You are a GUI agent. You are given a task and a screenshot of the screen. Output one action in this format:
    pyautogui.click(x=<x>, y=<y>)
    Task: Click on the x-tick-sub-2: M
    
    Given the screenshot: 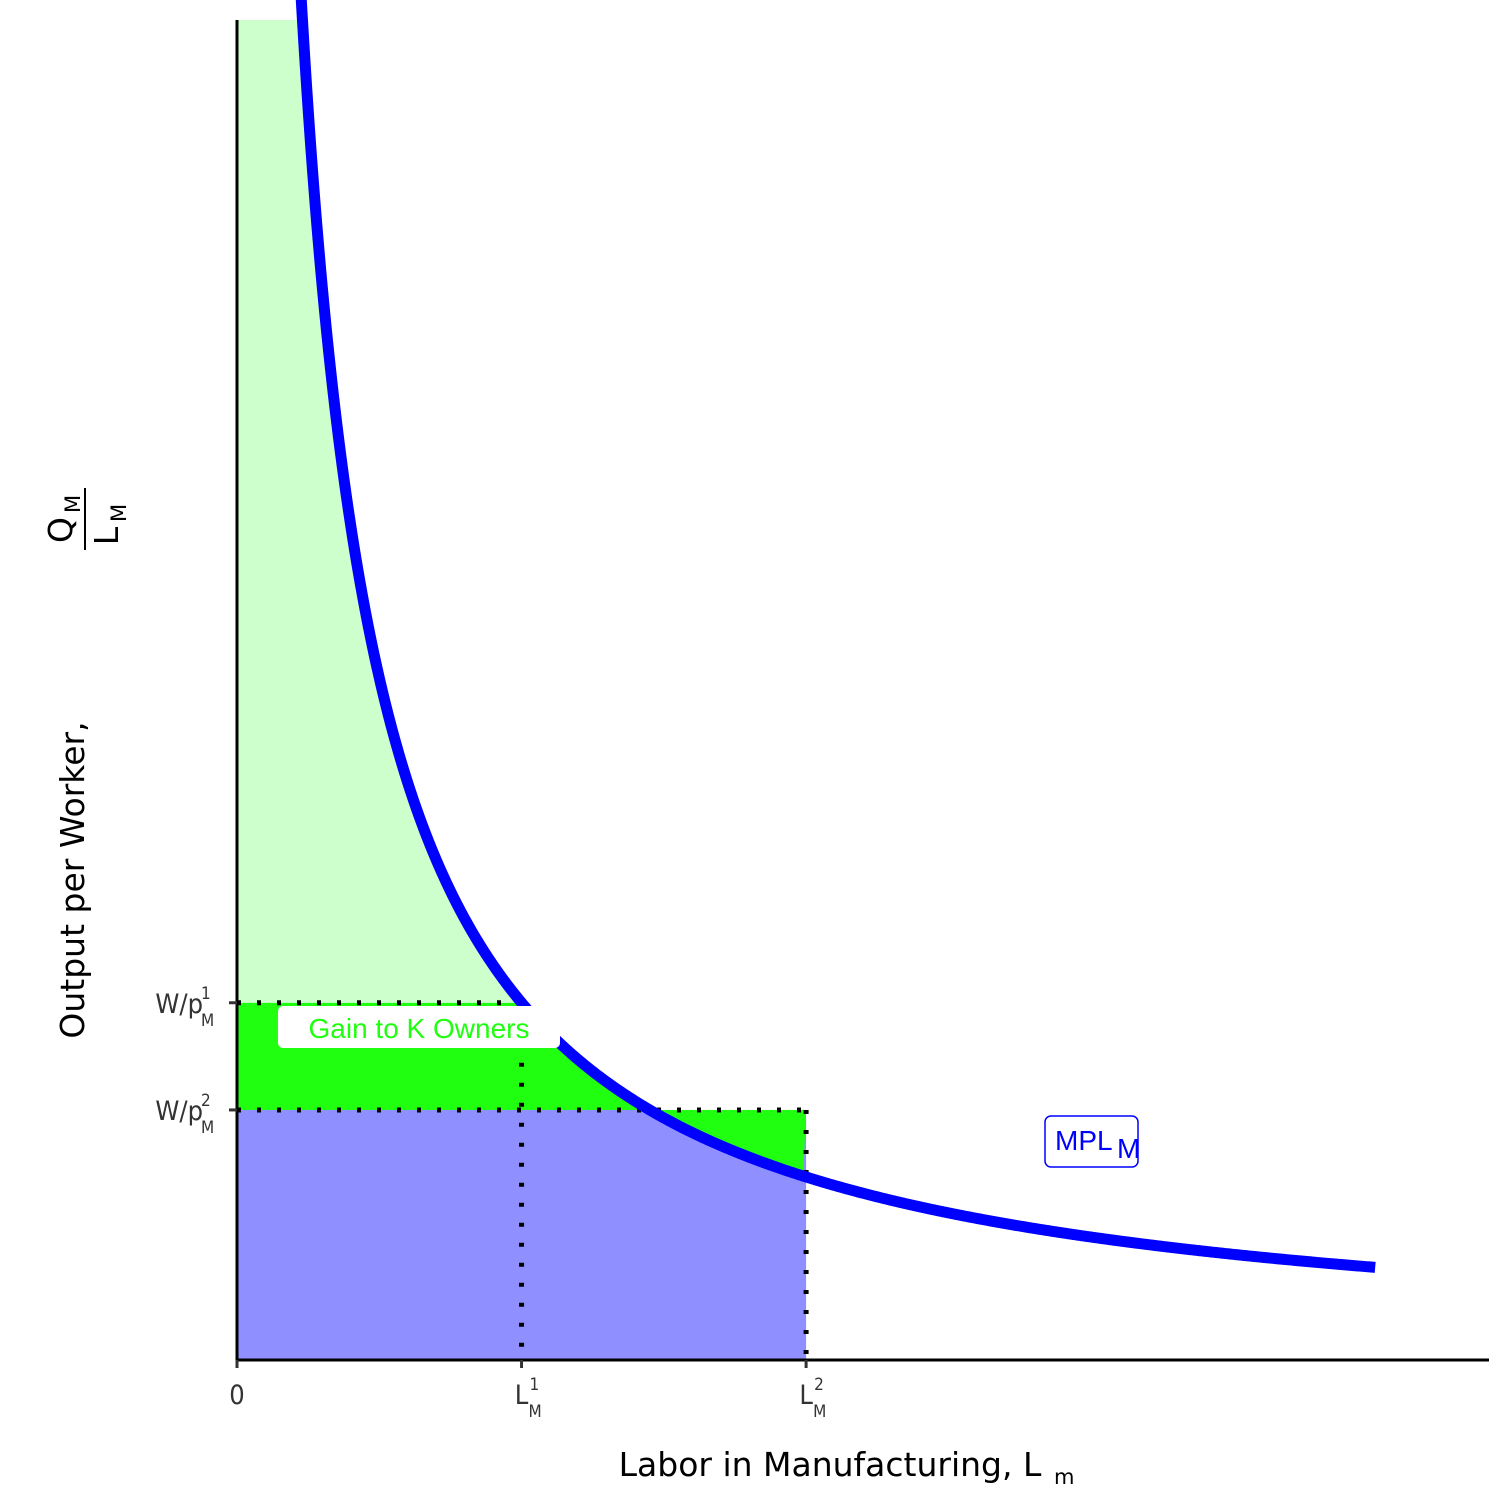 What is the action you would take?
    pyautogui.click(x=819, y=1412)
    